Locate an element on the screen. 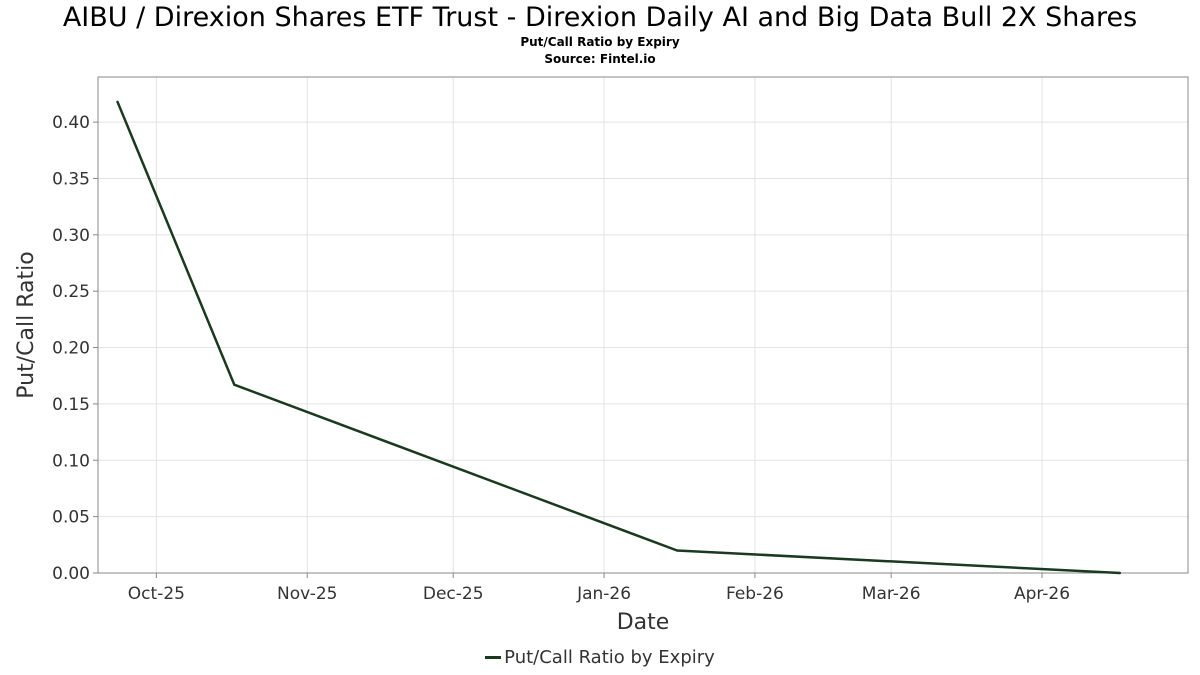 This screenshot has width=1200, height=675. y-tick-label: 0.00 is located at coordinates (71, 574).